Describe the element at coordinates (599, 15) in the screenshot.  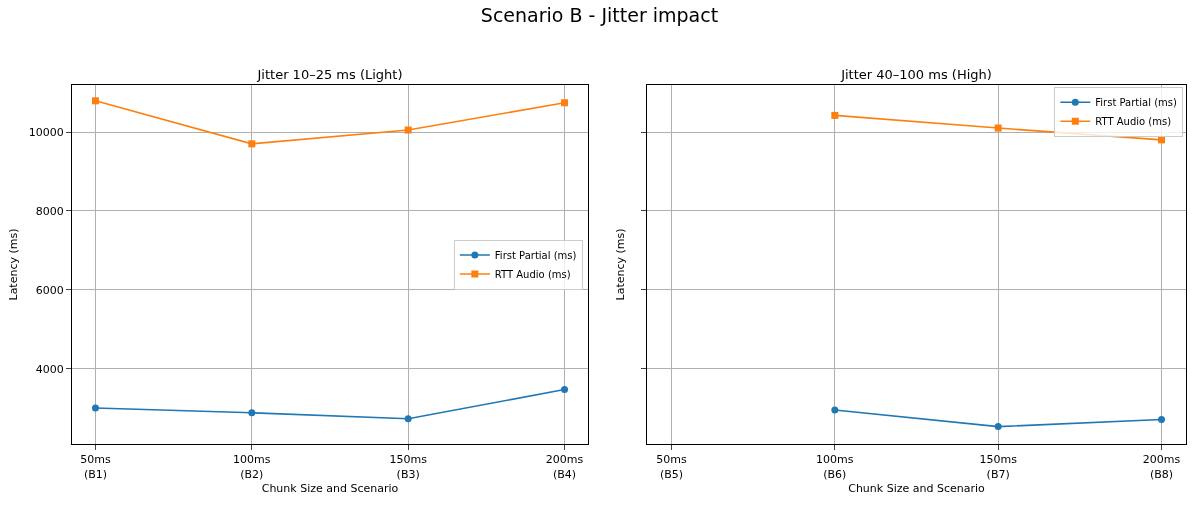
I see `text: Scenario B - Jitter impact` at that location.